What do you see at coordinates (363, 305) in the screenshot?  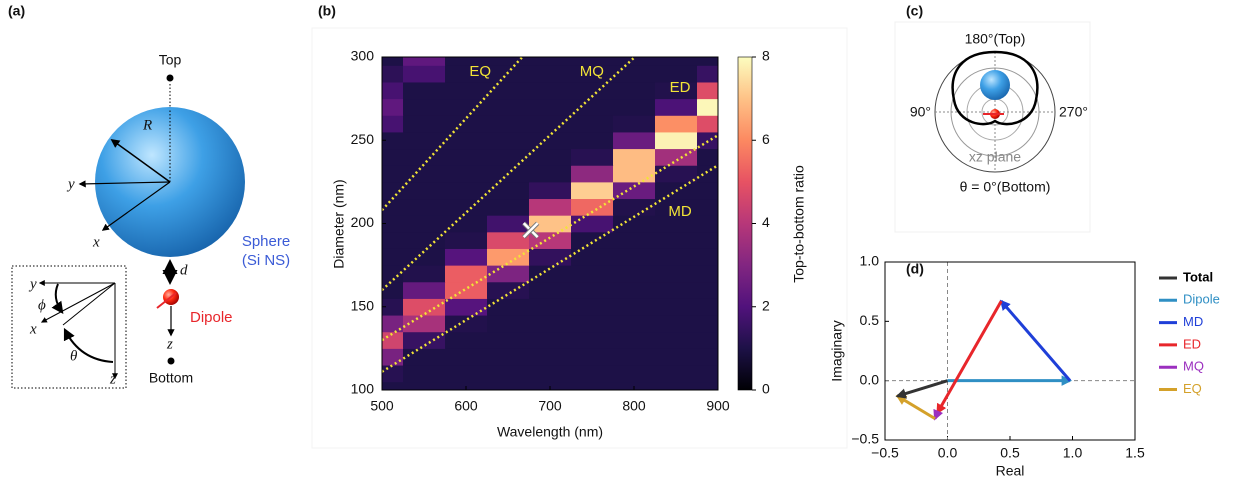 I see `y-tick-label: 150` at bounding box center [363, 305].